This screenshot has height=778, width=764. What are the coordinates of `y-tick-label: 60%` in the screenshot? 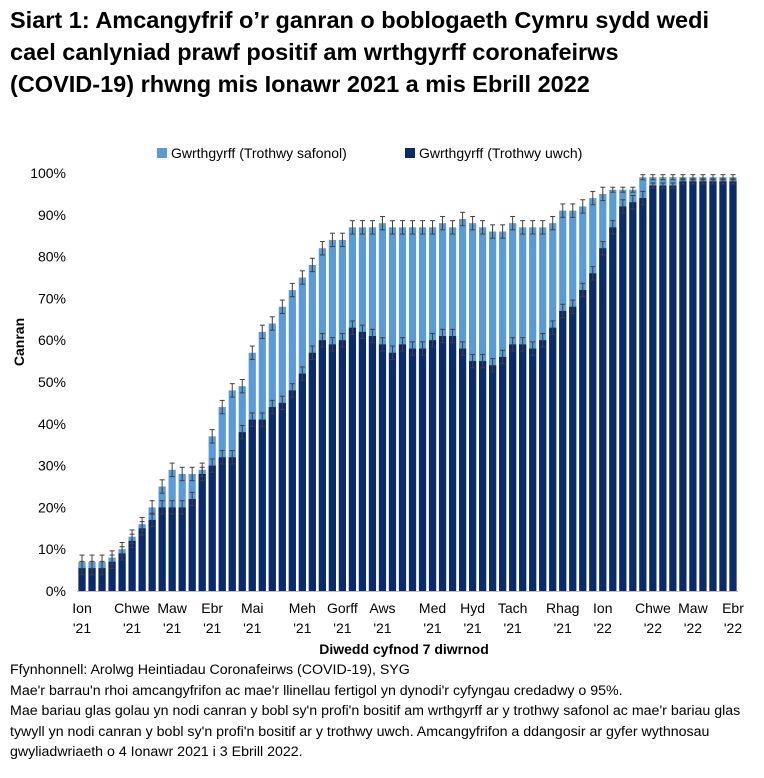 It's located at (52, 340).